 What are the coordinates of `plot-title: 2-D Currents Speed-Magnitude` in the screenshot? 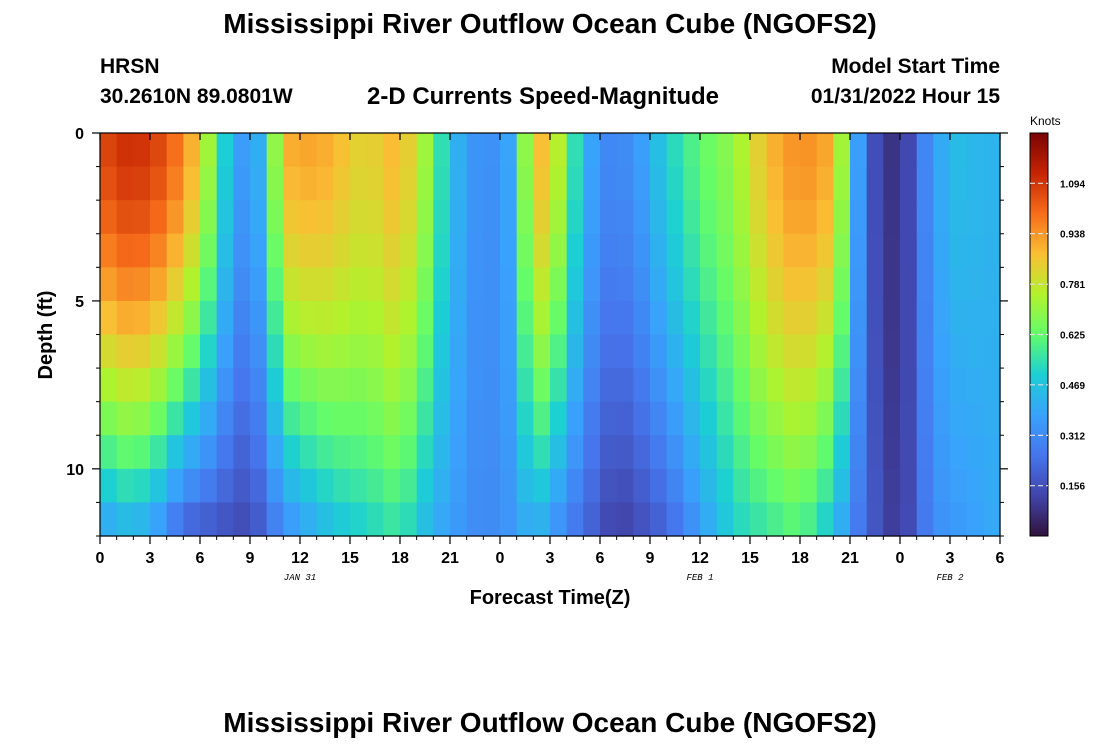 It's located at (543, 96).